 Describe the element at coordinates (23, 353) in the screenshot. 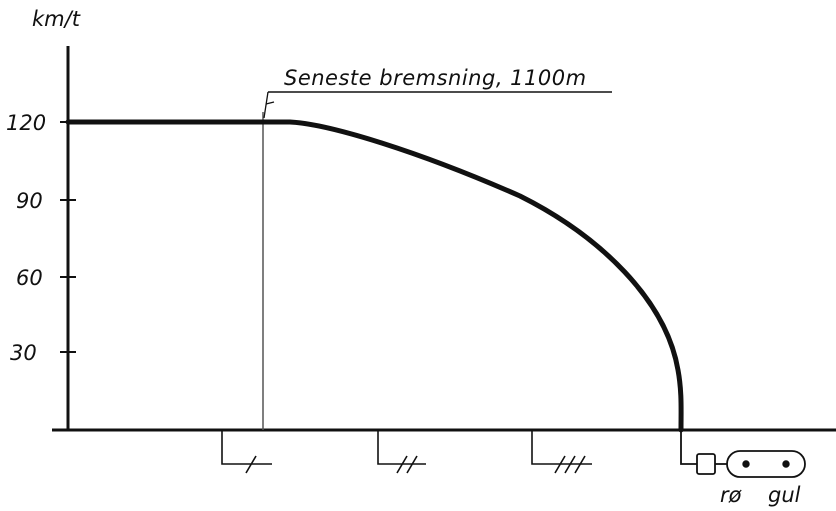

I see `y-tick-label-30: 30` at that location.